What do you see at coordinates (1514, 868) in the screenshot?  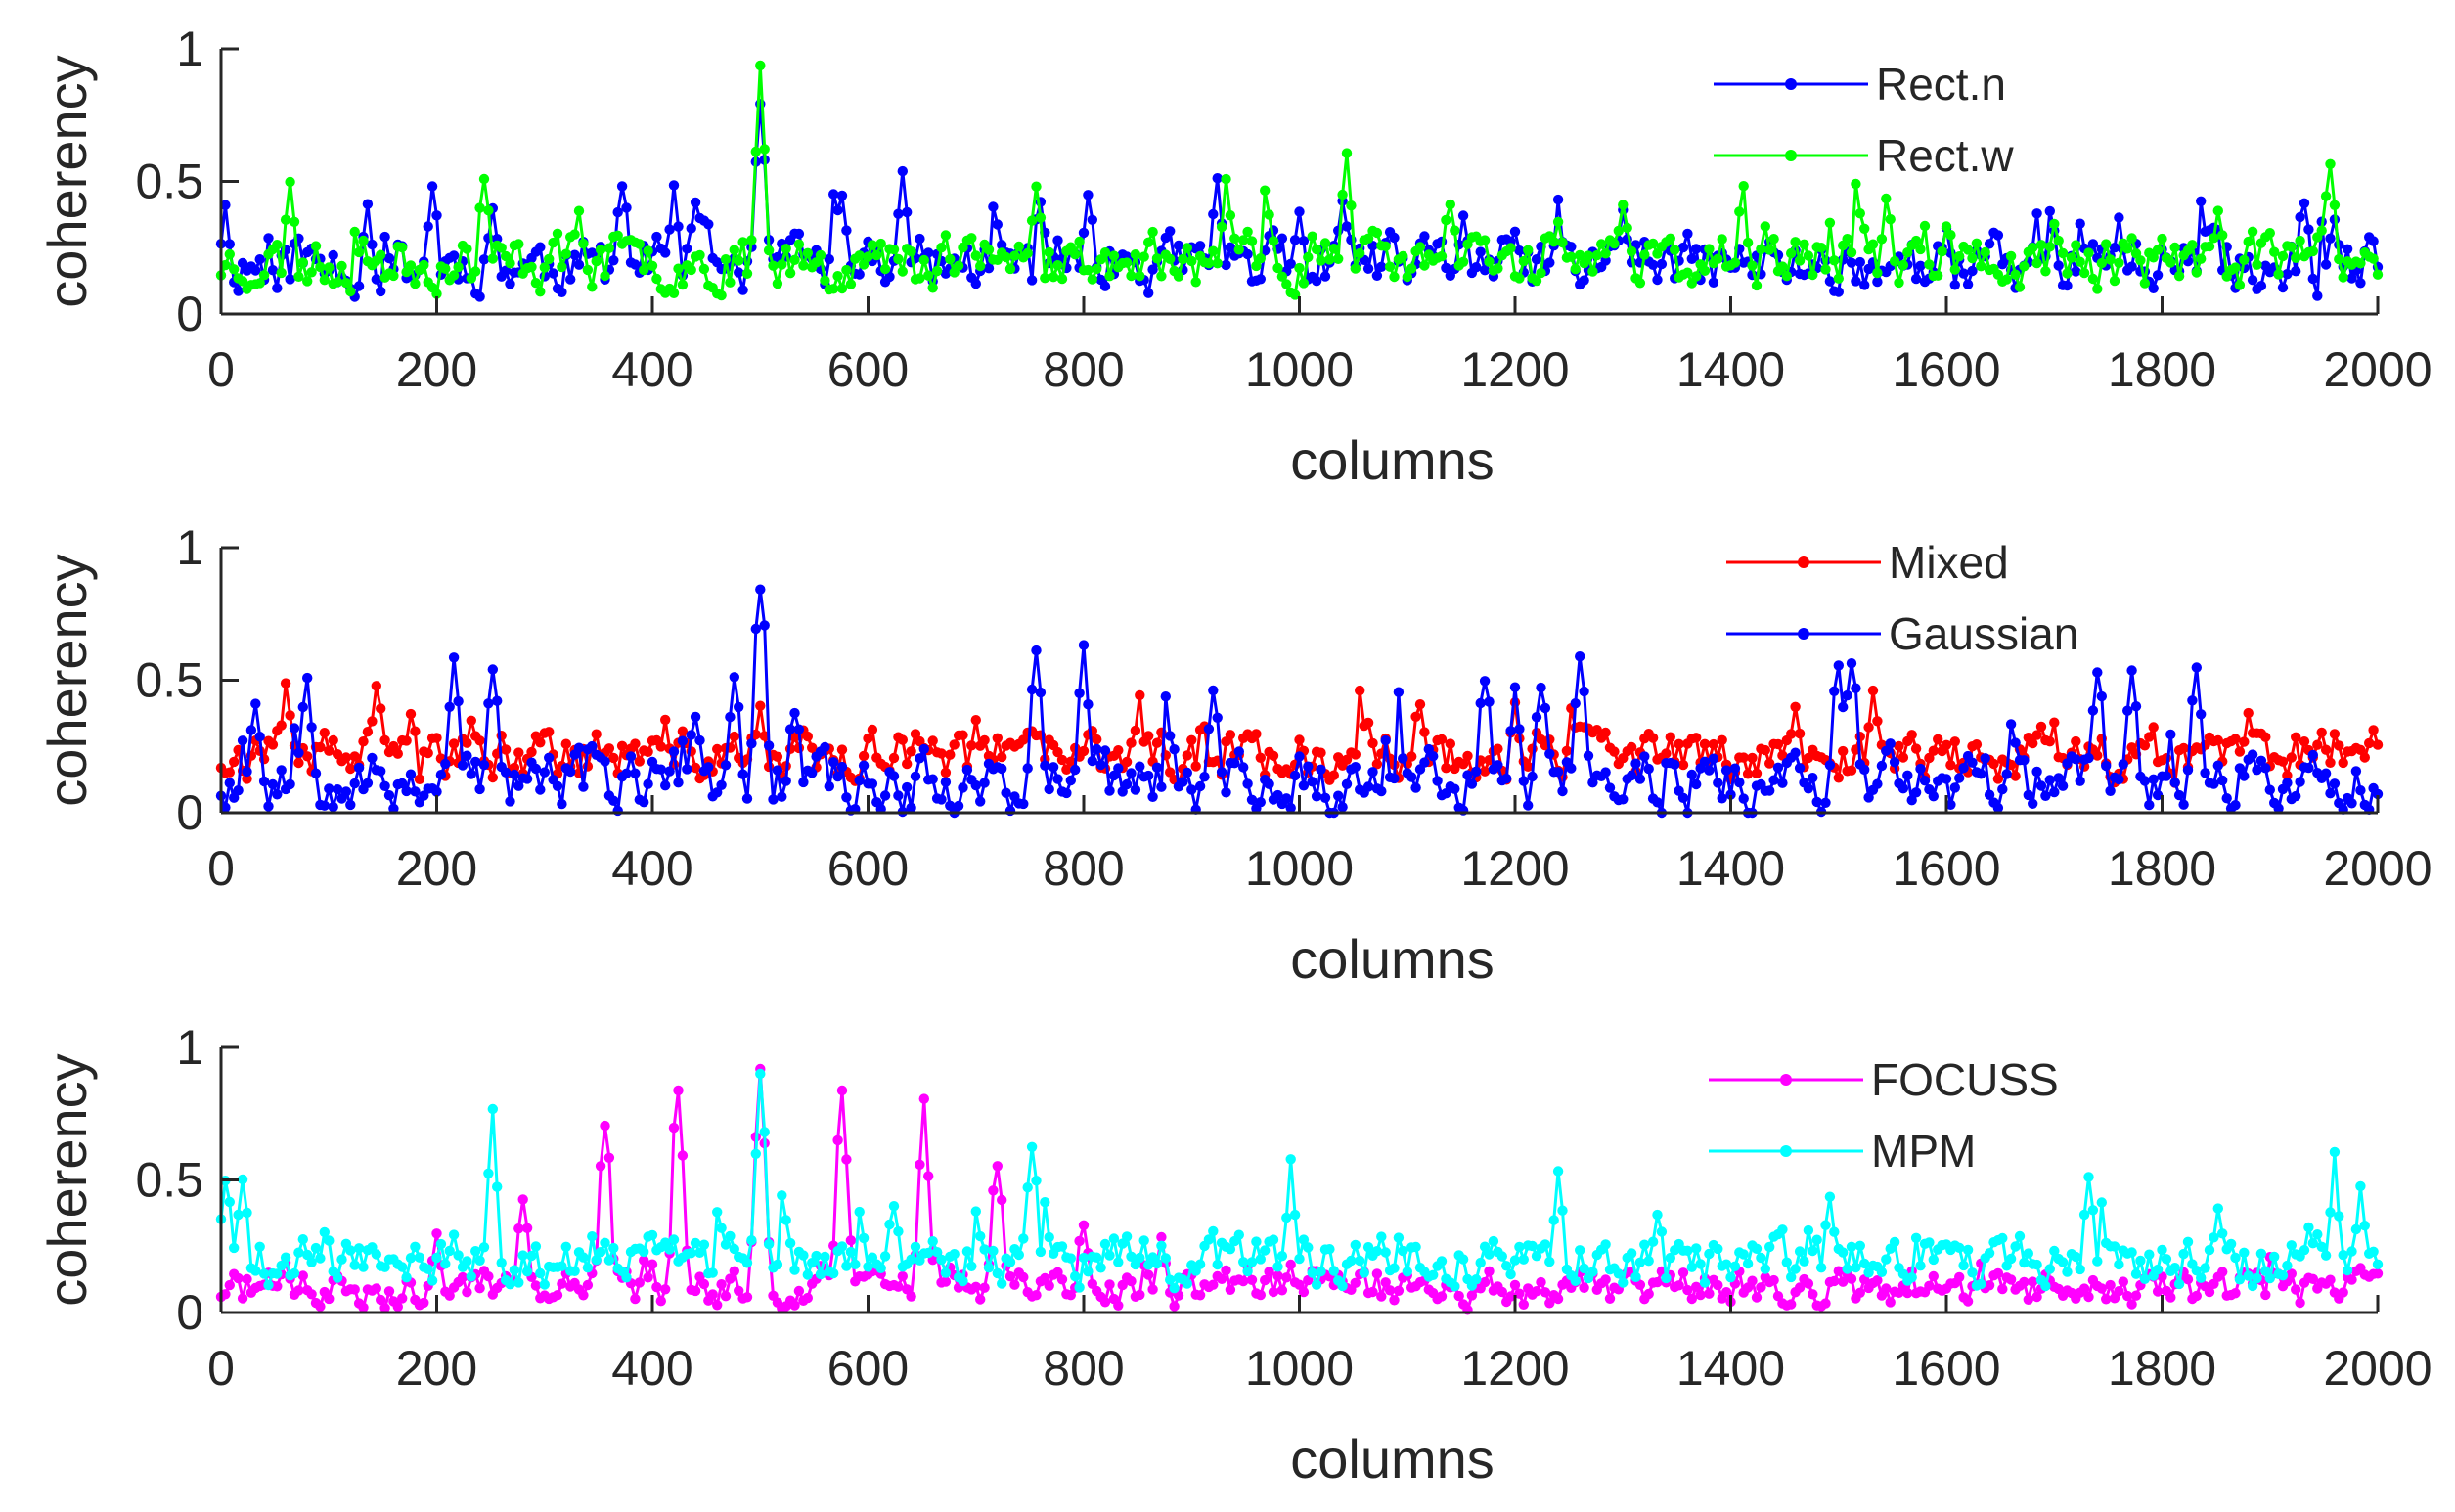 I see `x-tick-label: 1200` at bounding box center [1514, 868].